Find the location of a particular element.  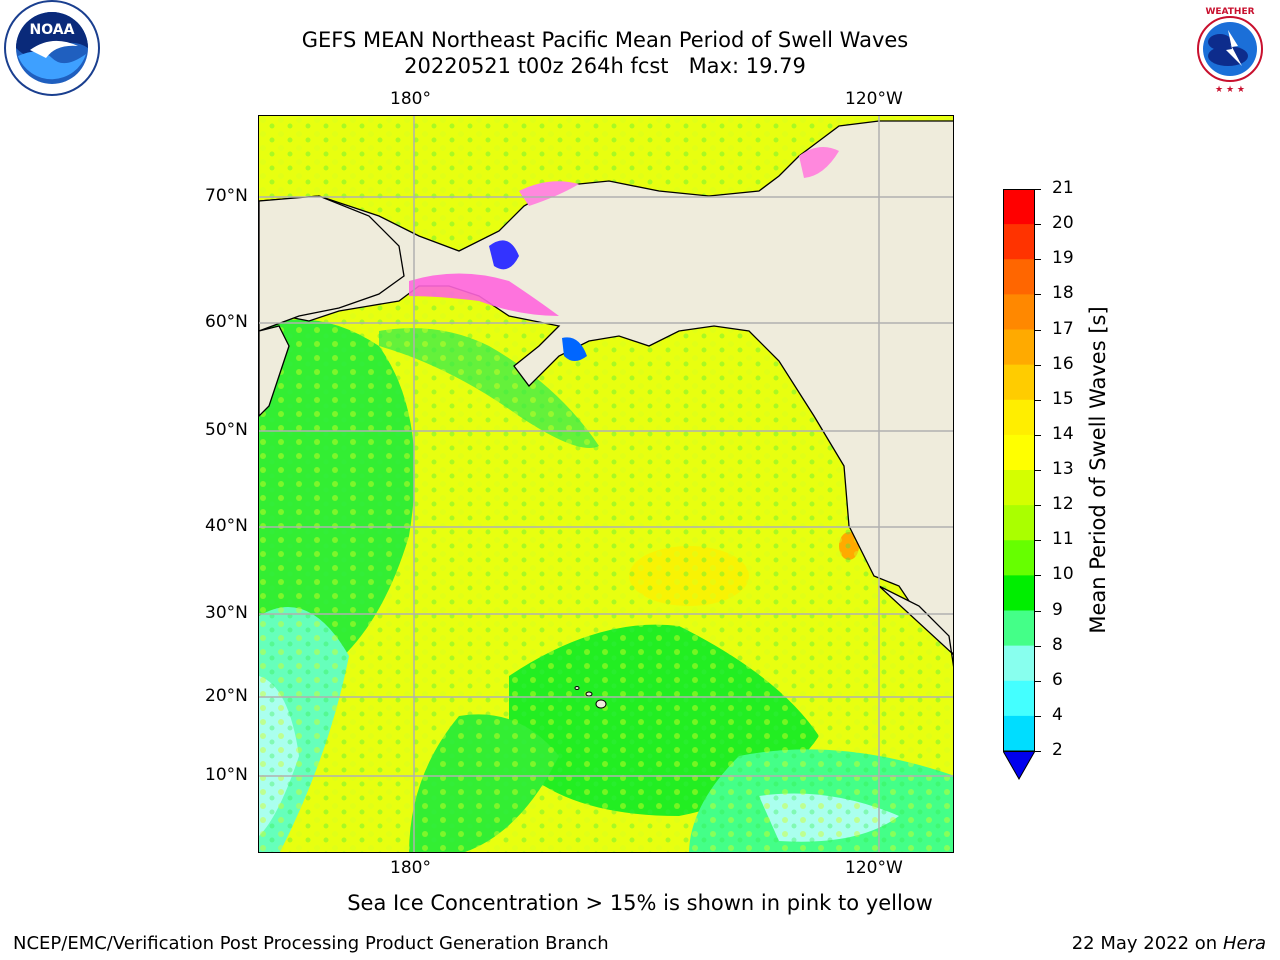

colorbar-tick-label: 19 is located at coordinates (1063, 258).